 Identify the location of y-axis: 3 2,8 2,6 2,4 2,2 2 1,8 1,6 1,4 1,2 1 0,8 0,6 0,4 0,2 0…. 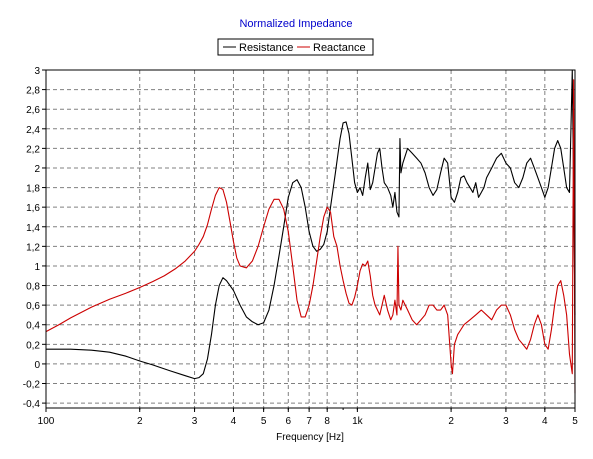
(34, 238).